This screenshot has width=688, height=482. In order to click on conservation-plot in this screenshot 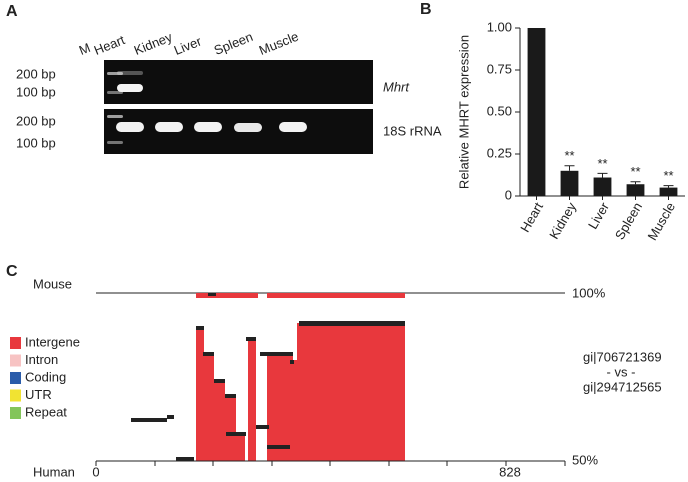, I will do `click(300, 392)`.